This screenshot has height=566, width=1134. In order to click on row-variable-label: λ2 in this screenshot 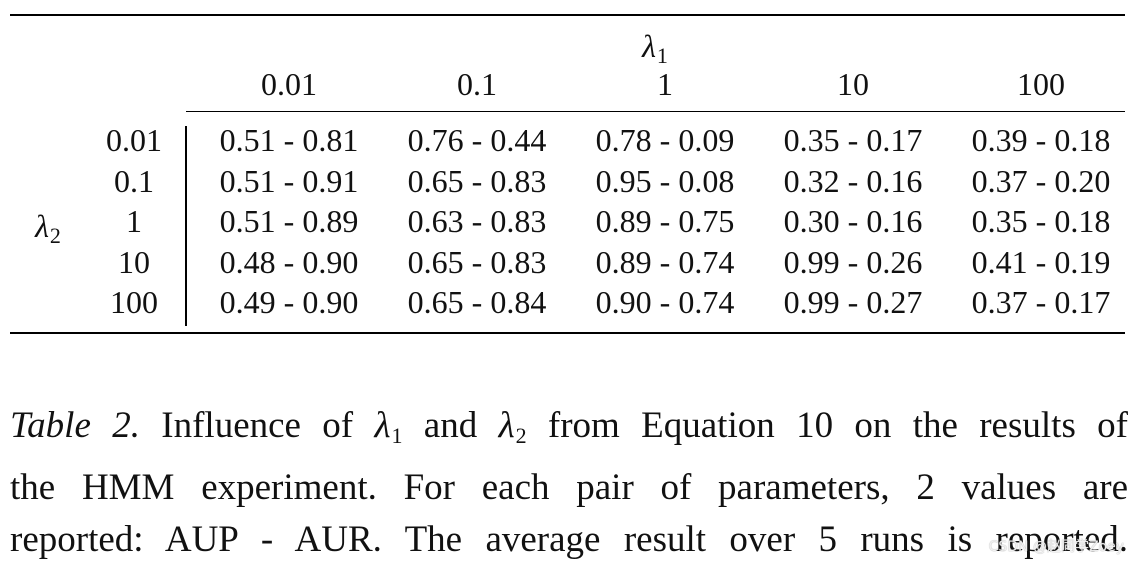, I will do `click(48, 228)`.